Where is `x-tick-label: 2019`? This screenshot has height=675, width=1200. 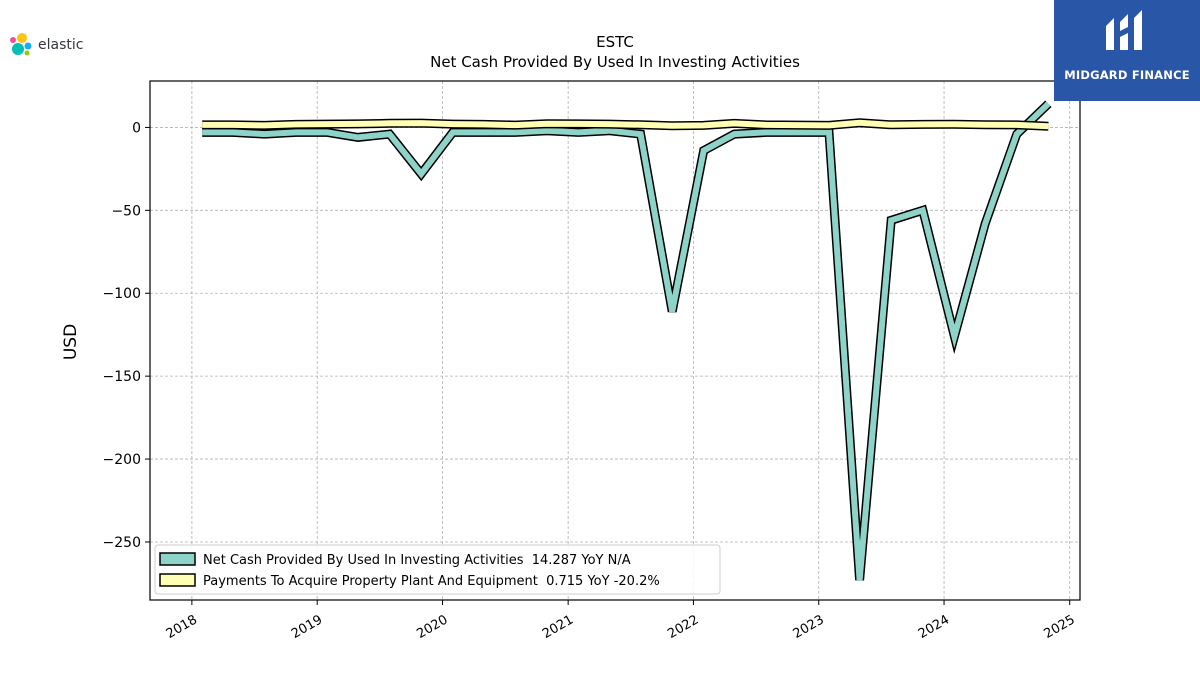
x-tick-label: 2019 is located at coordinates (307, 627).